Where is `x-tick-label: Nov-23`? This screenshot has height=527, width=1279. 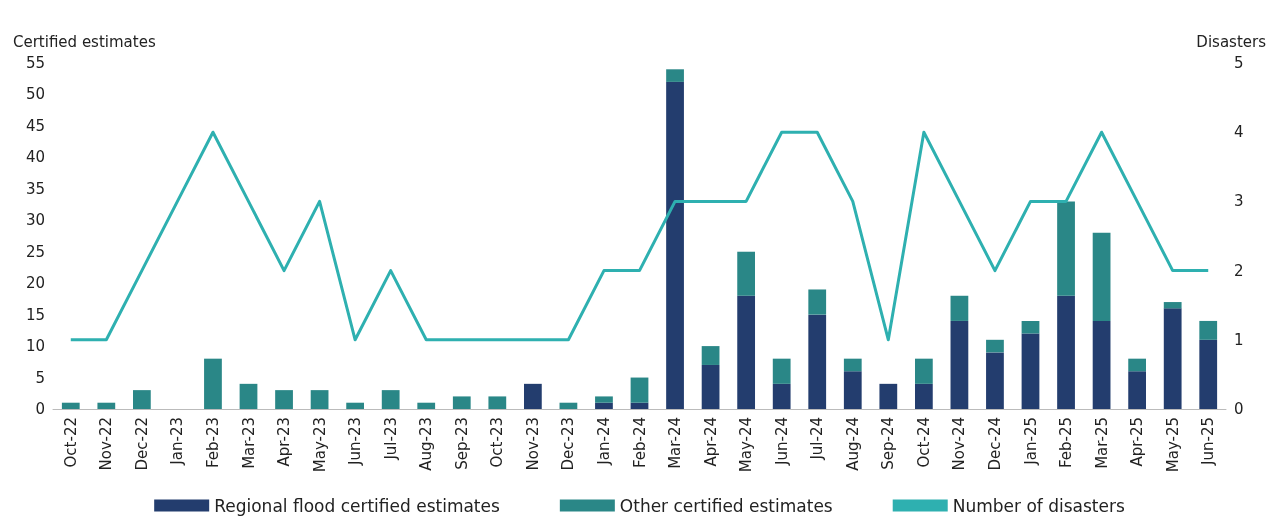 x-tick-label: Nov-23 is located at coordinates (532, 444).